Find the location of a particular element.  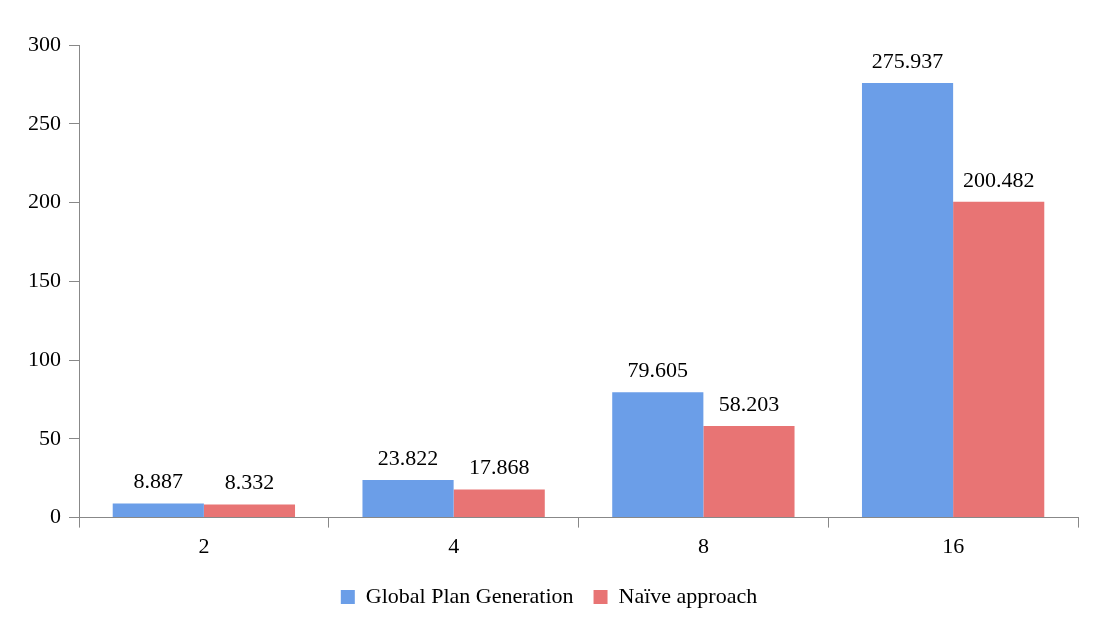

x-tick-label: 4 is located at coordinates (454, 545).